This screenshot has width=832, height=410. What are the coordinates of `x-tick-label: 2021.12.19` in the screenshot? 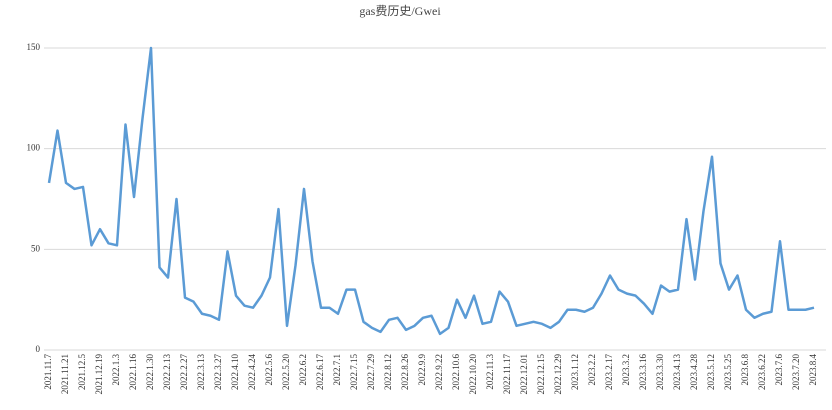 It's located at (99, 374).